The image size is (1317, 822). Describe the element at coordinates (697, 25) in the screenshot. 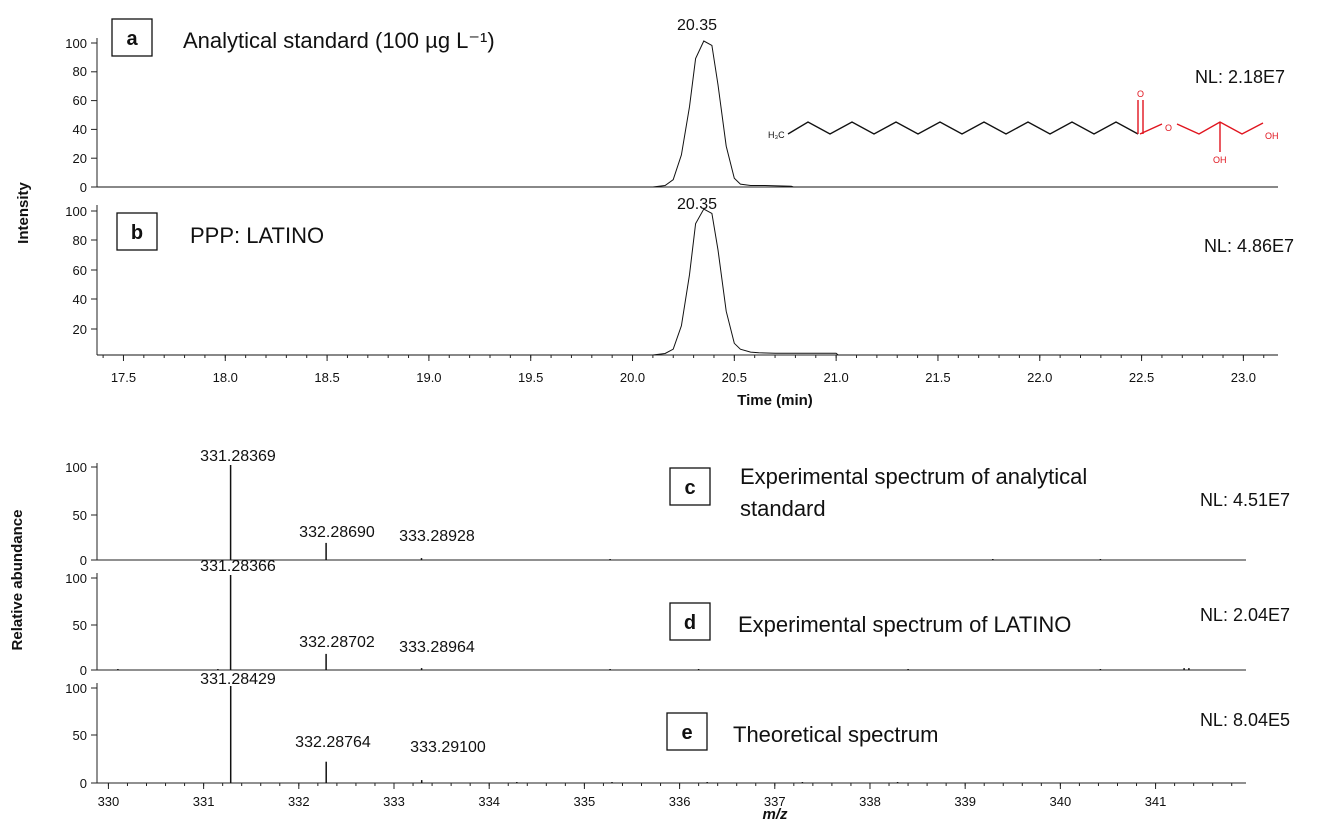

I see `panel-a-peak-label: 20.35` at that location.